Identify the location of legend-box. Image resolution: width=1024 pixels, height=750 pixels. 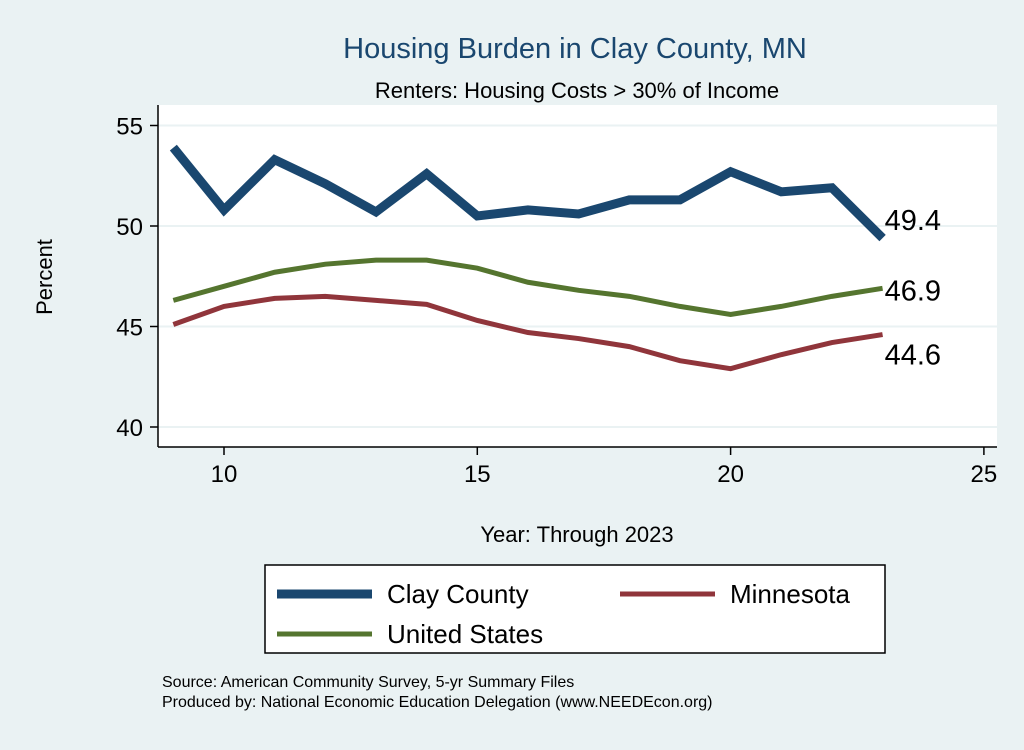
(575, 609).